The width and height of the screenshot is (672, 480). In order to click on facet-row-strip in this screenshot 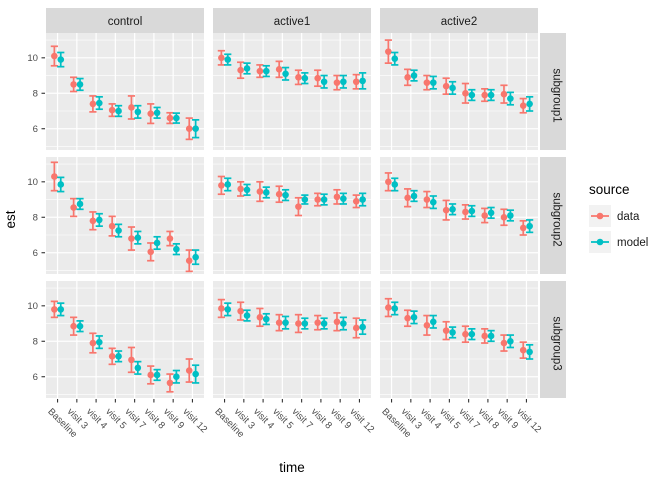, I will do `click(553, 215)`.